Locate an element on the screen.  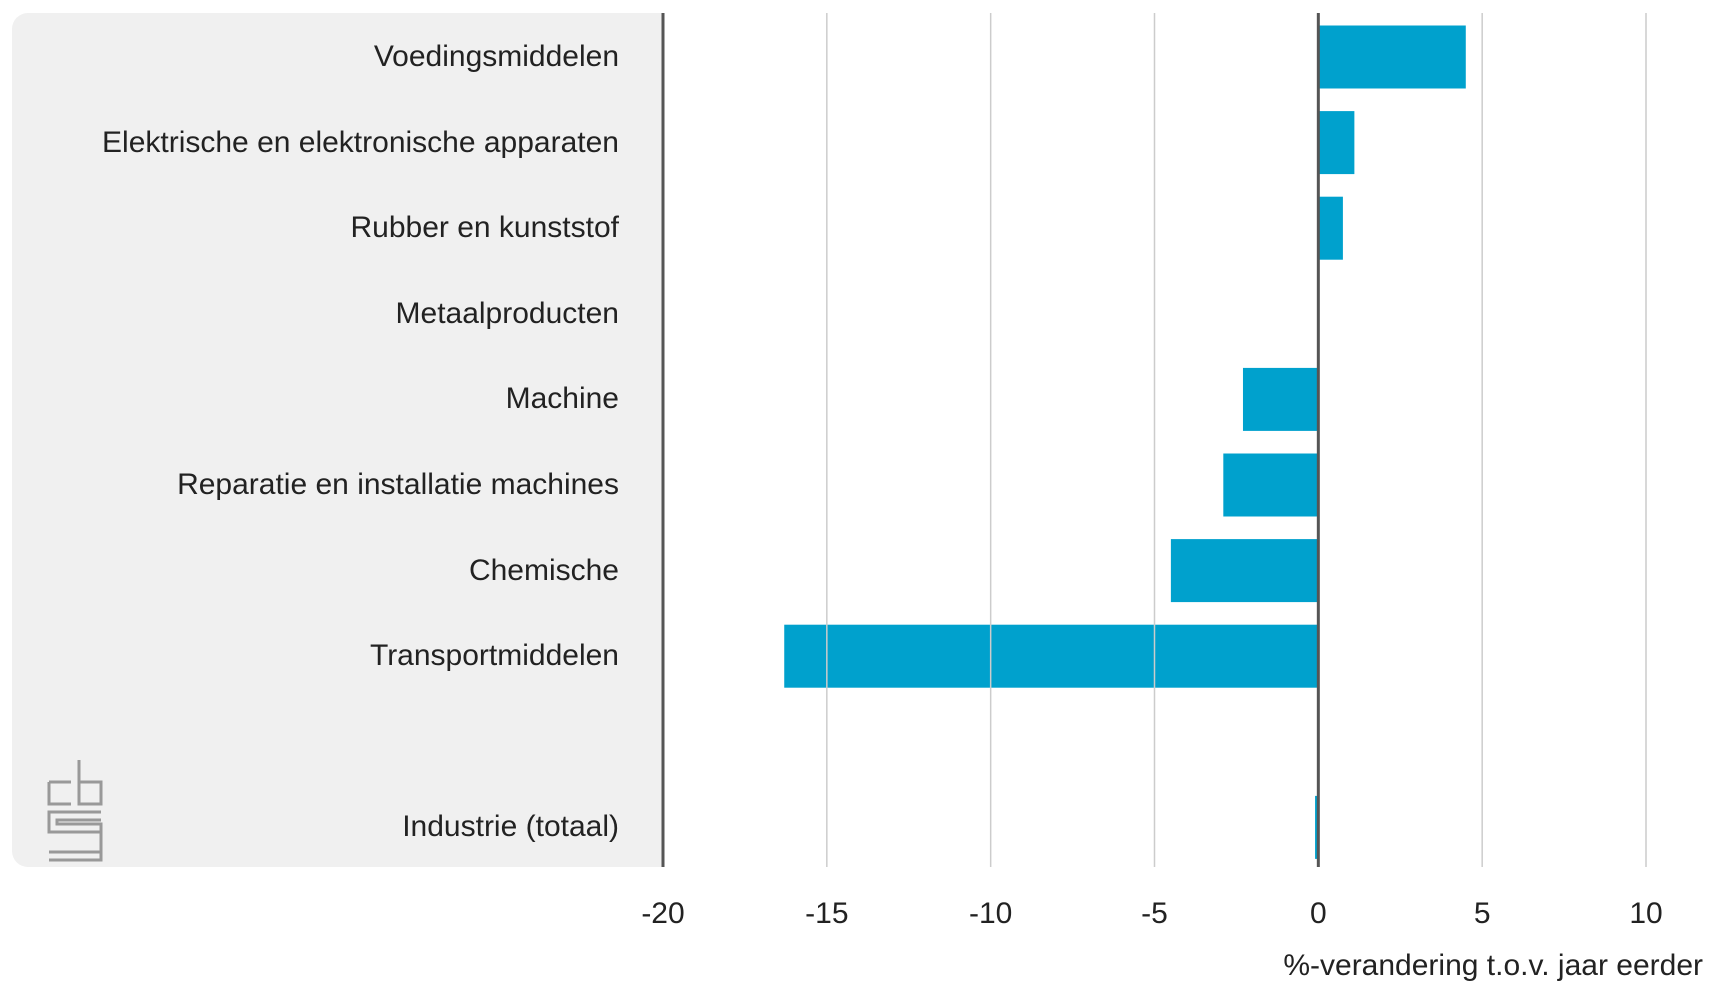
category-label: Elektrische en elektronische apparaten is located at coordinates (360, 142).